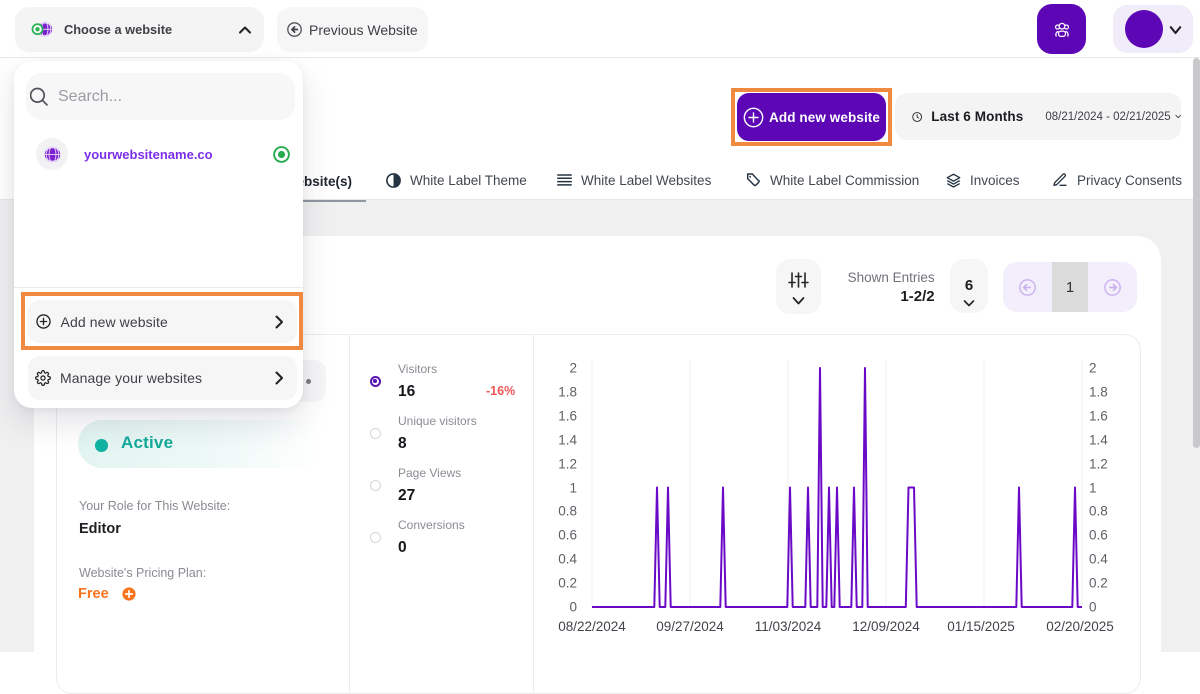 The width and height of the screenshot is (1200, 694). What do you see at coordinates (592, 626) in the screenshot?
I see `svg-text: 08/22/2024` at bounding box center [592, 626].